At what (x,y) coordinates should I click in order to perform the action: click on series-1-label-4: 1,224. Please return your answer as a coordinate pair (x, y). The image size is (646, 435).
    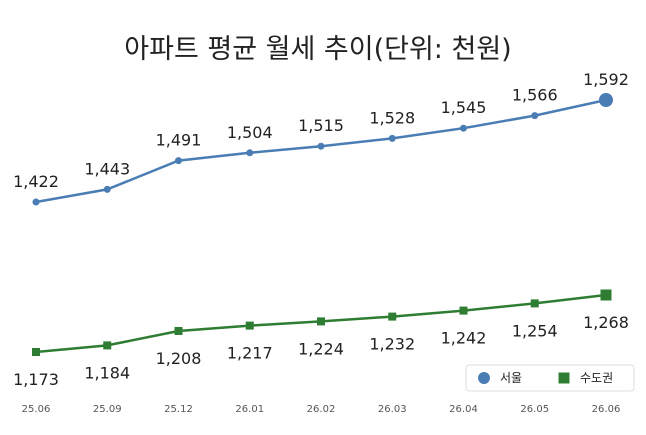
    Looking at the image, I should click on (321, 348).